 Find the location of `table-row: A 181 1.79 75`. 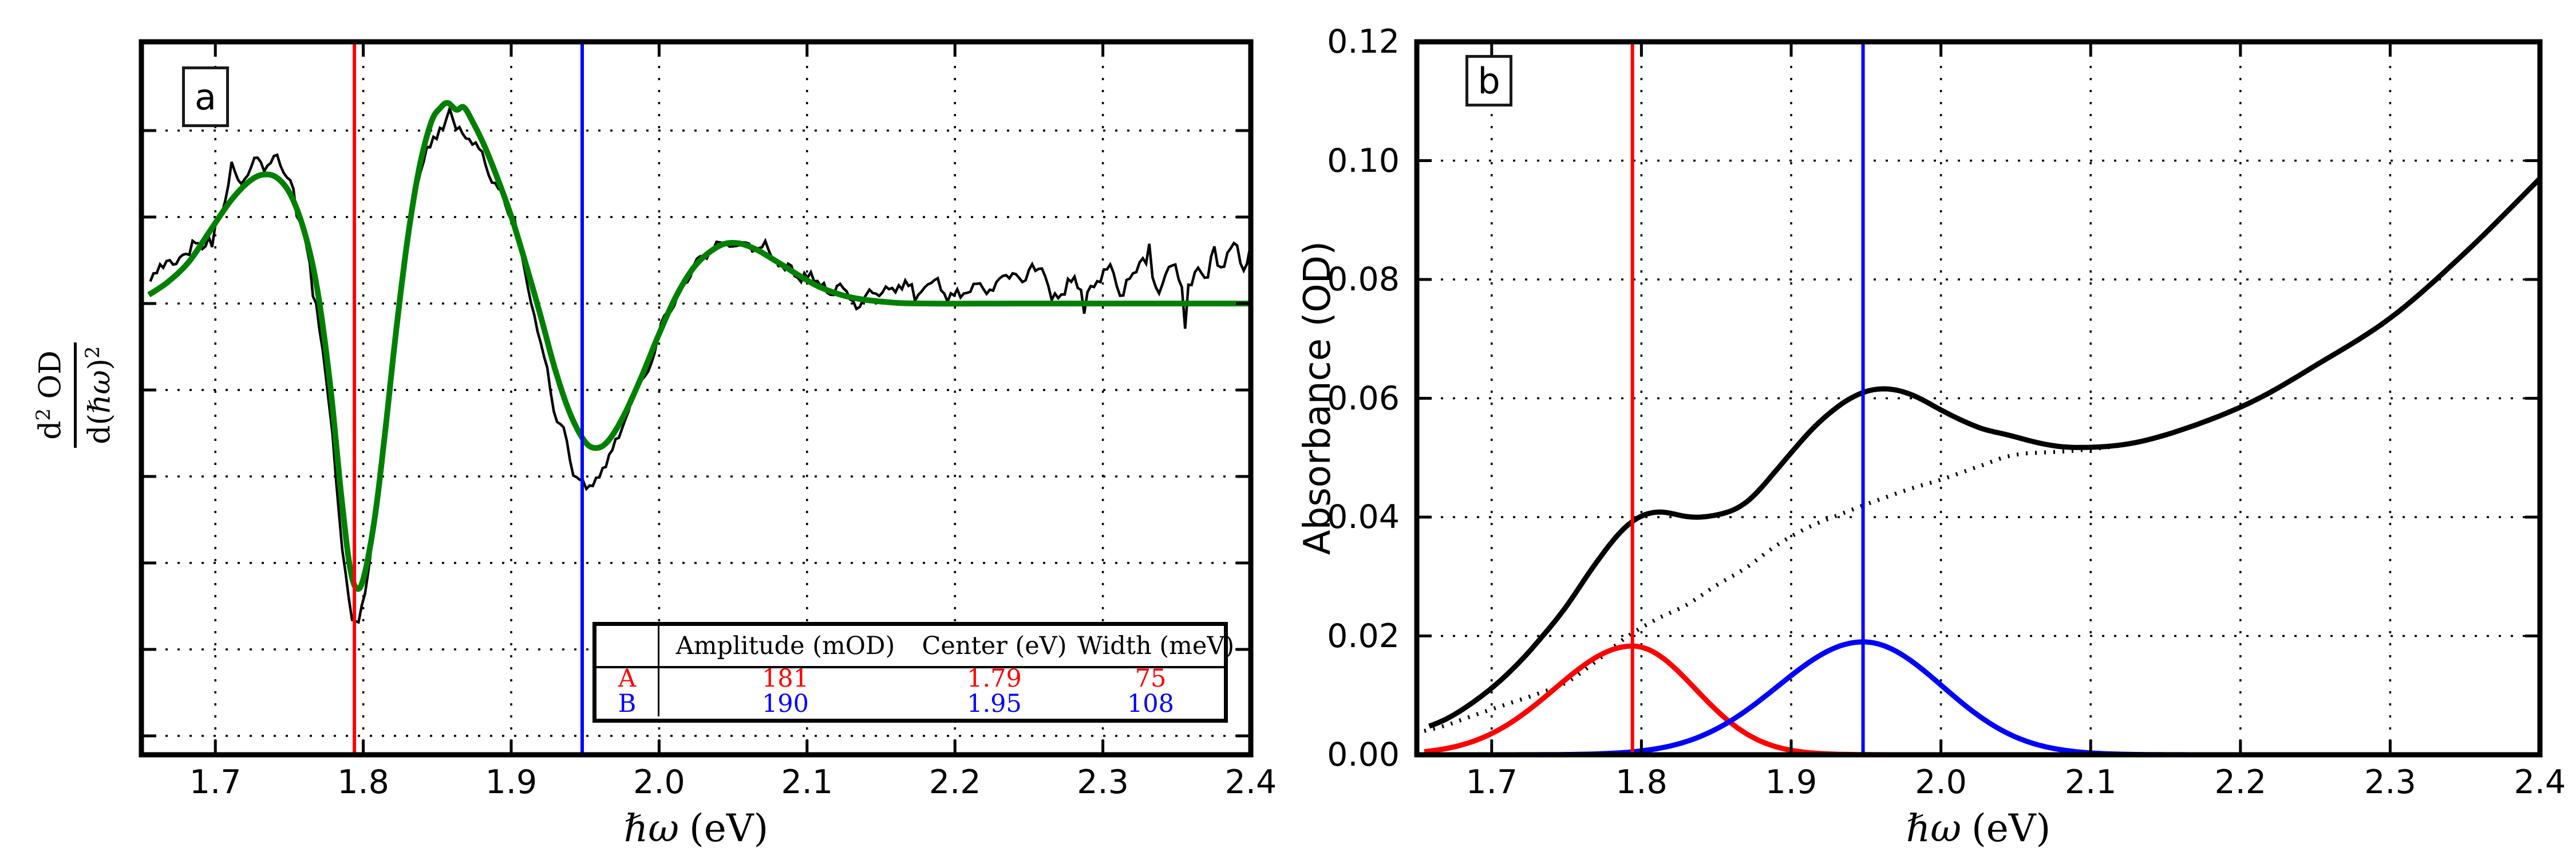

table-row: A 181 1.79 75 is located at coordinates (910, 678).